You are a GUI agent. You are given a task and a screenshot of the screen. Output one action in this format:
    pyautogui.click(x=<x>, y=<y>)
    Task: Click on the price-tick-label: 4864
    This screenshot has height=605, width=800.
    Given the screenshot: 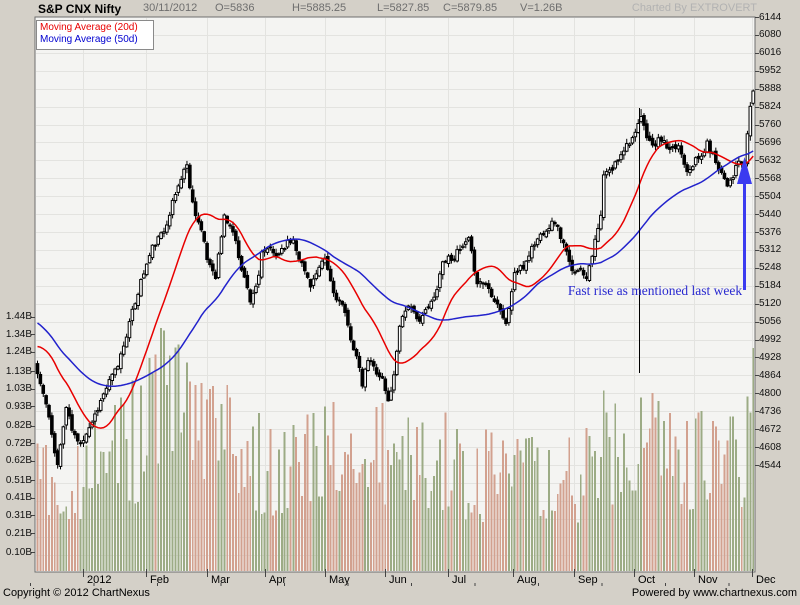 What is the action you would take?
    pyautogui.click(x=770, y=375)
    